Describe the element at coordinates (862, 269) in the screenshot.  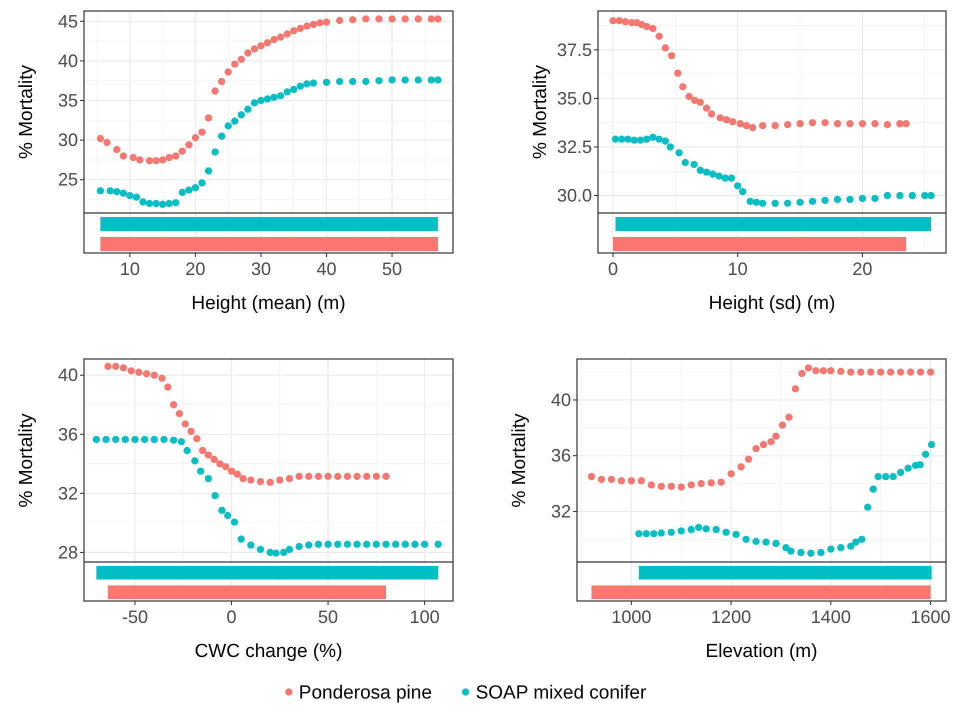
I see `x-tick-label: 20` at that location.